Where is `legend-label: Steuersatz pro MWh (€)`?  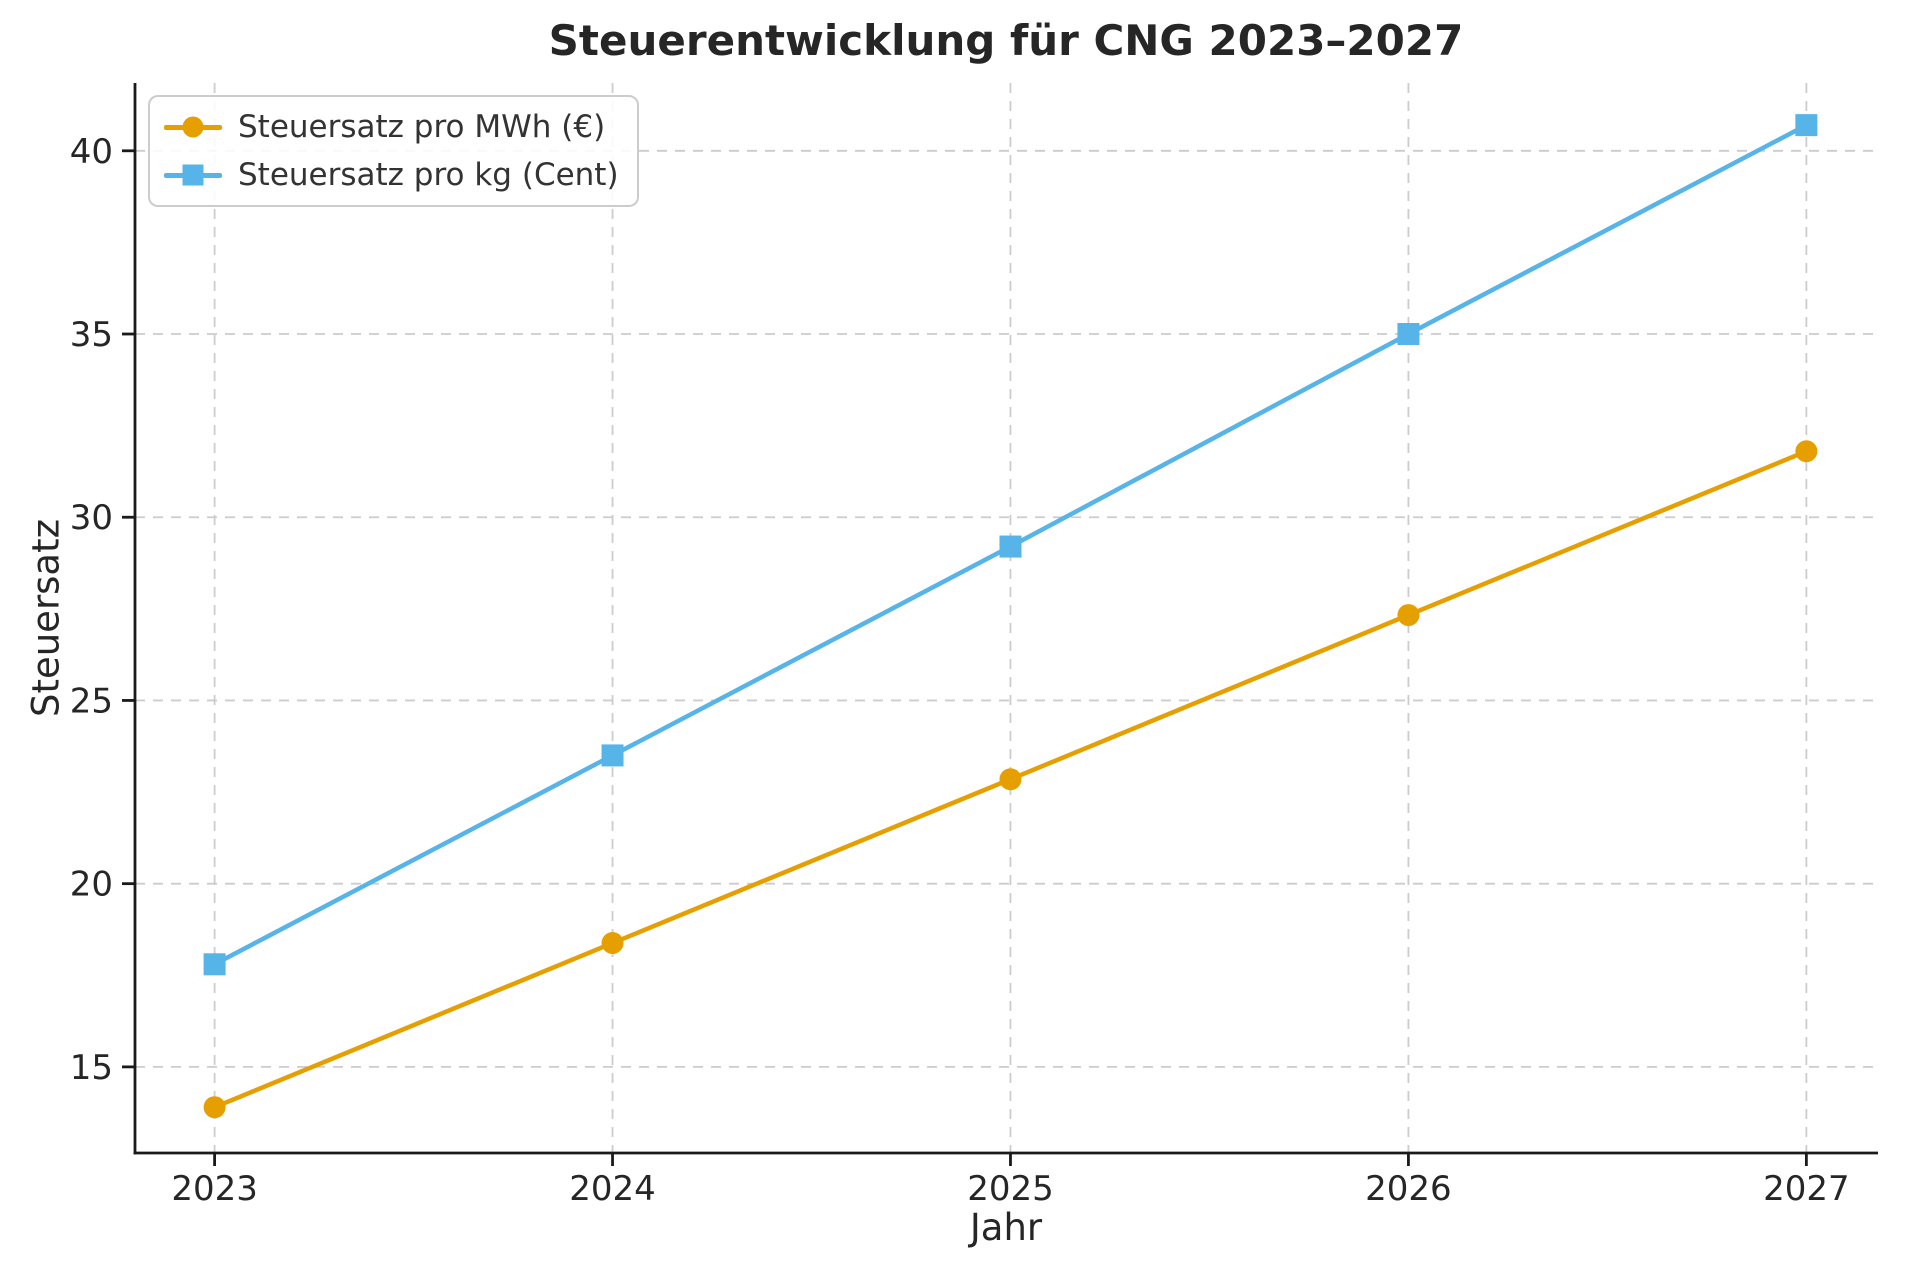
legend-label: Steuersatz pro MWh (€) is located at coordinates (422, 127).